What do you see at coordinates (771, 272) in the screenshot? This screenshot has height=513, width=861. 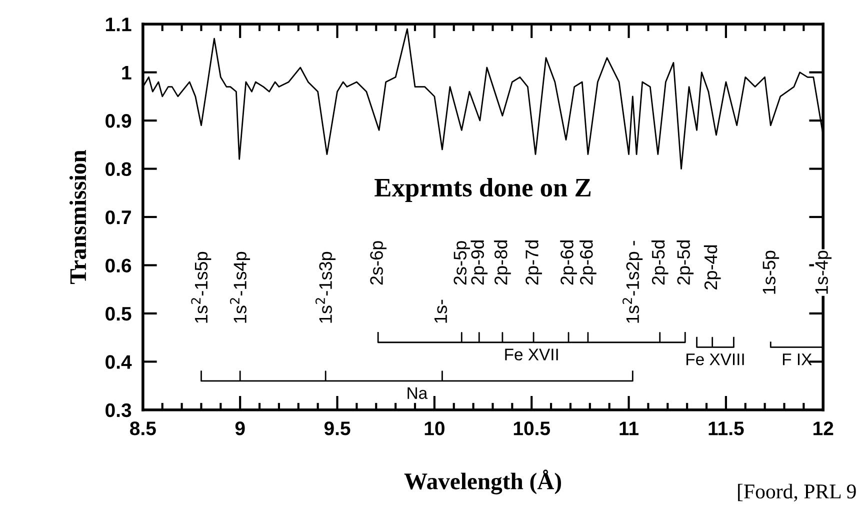 I see `annotation: 1s-5p` at bounding box center [771, 272].